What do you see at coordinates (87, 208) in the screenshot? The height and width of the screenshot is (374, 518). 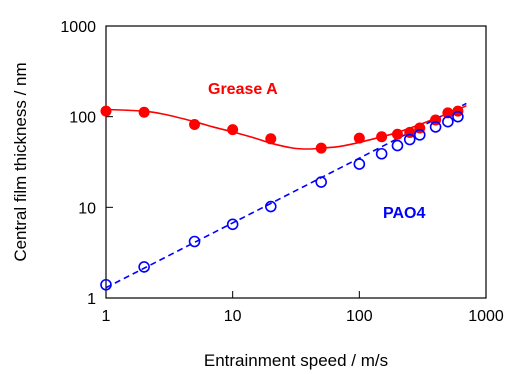 I see `y-tick-label: 10` at bounding box center [87, 208].